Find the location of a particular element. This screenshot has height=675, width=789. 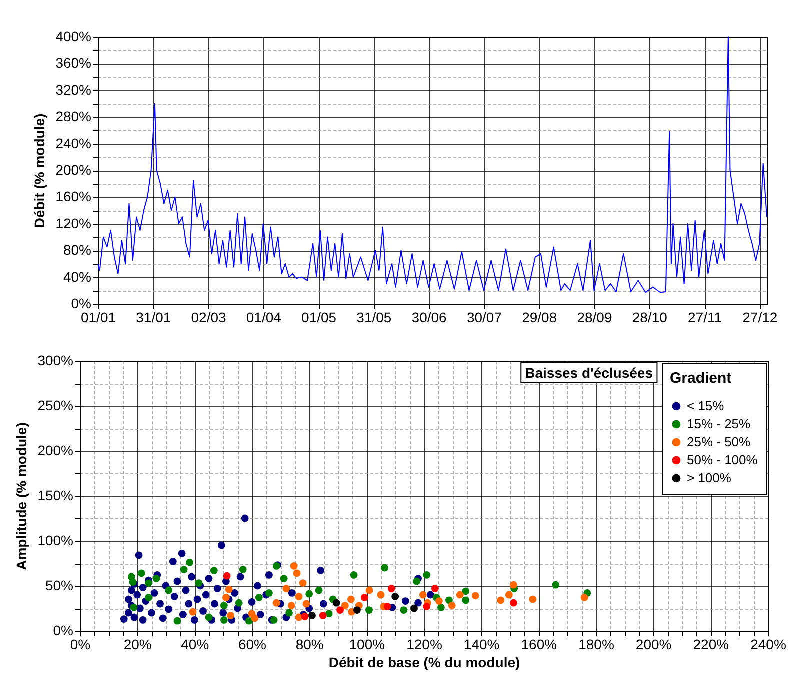

y-axis-title: Débit (% module) is located at coordinates (40, 171).